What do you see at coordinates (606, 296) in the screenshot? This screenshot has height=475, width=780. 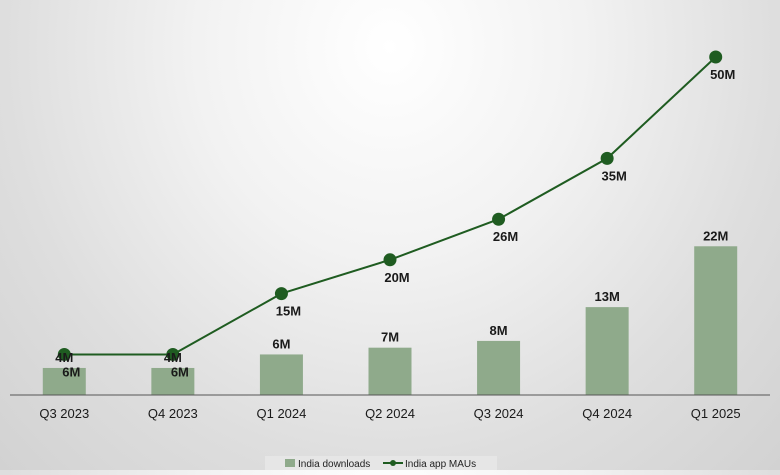 I see `bar-value-label: 13M` at bounding box center [606, 296].